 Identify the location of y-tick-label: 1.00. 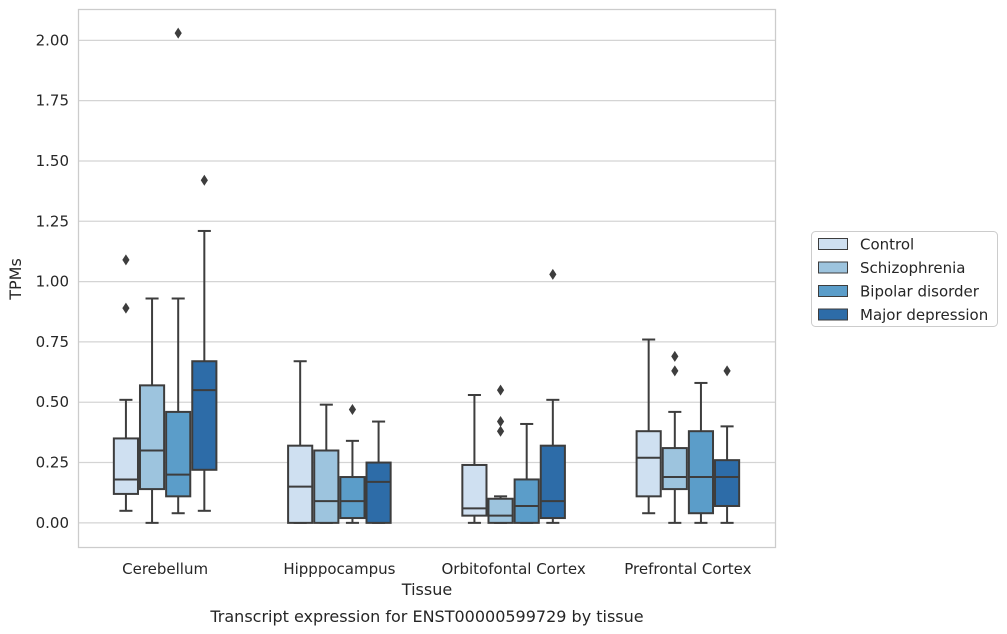
(52, 282).